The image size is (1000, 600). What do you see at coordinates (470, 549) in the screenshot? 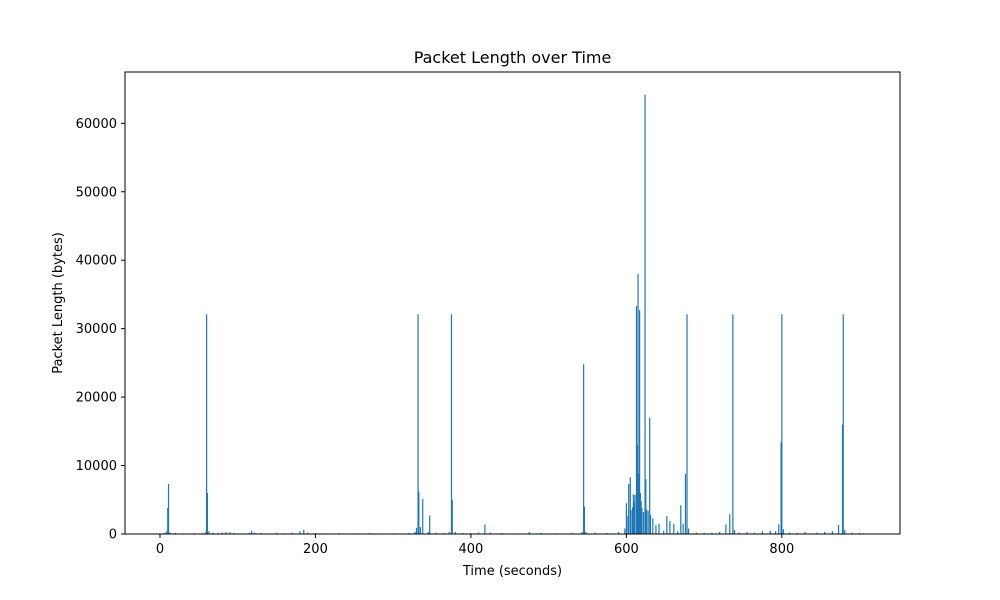
I see `x-tick-label: 400` at bounding box center [470, 549].